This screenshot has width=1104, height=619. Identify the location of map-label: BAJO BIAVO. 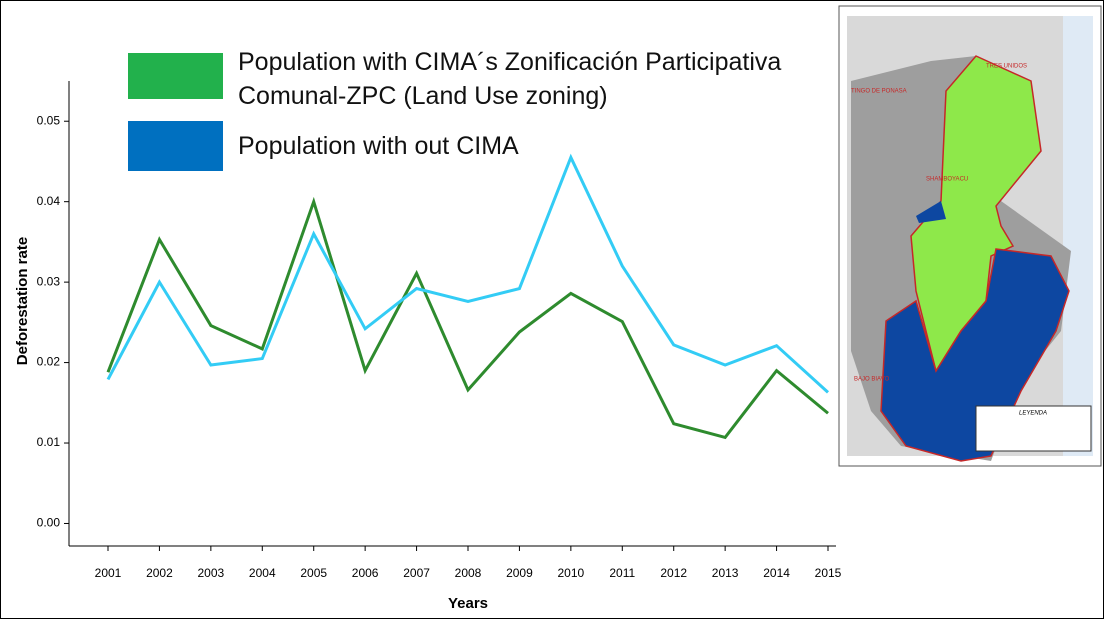
(872, 380).